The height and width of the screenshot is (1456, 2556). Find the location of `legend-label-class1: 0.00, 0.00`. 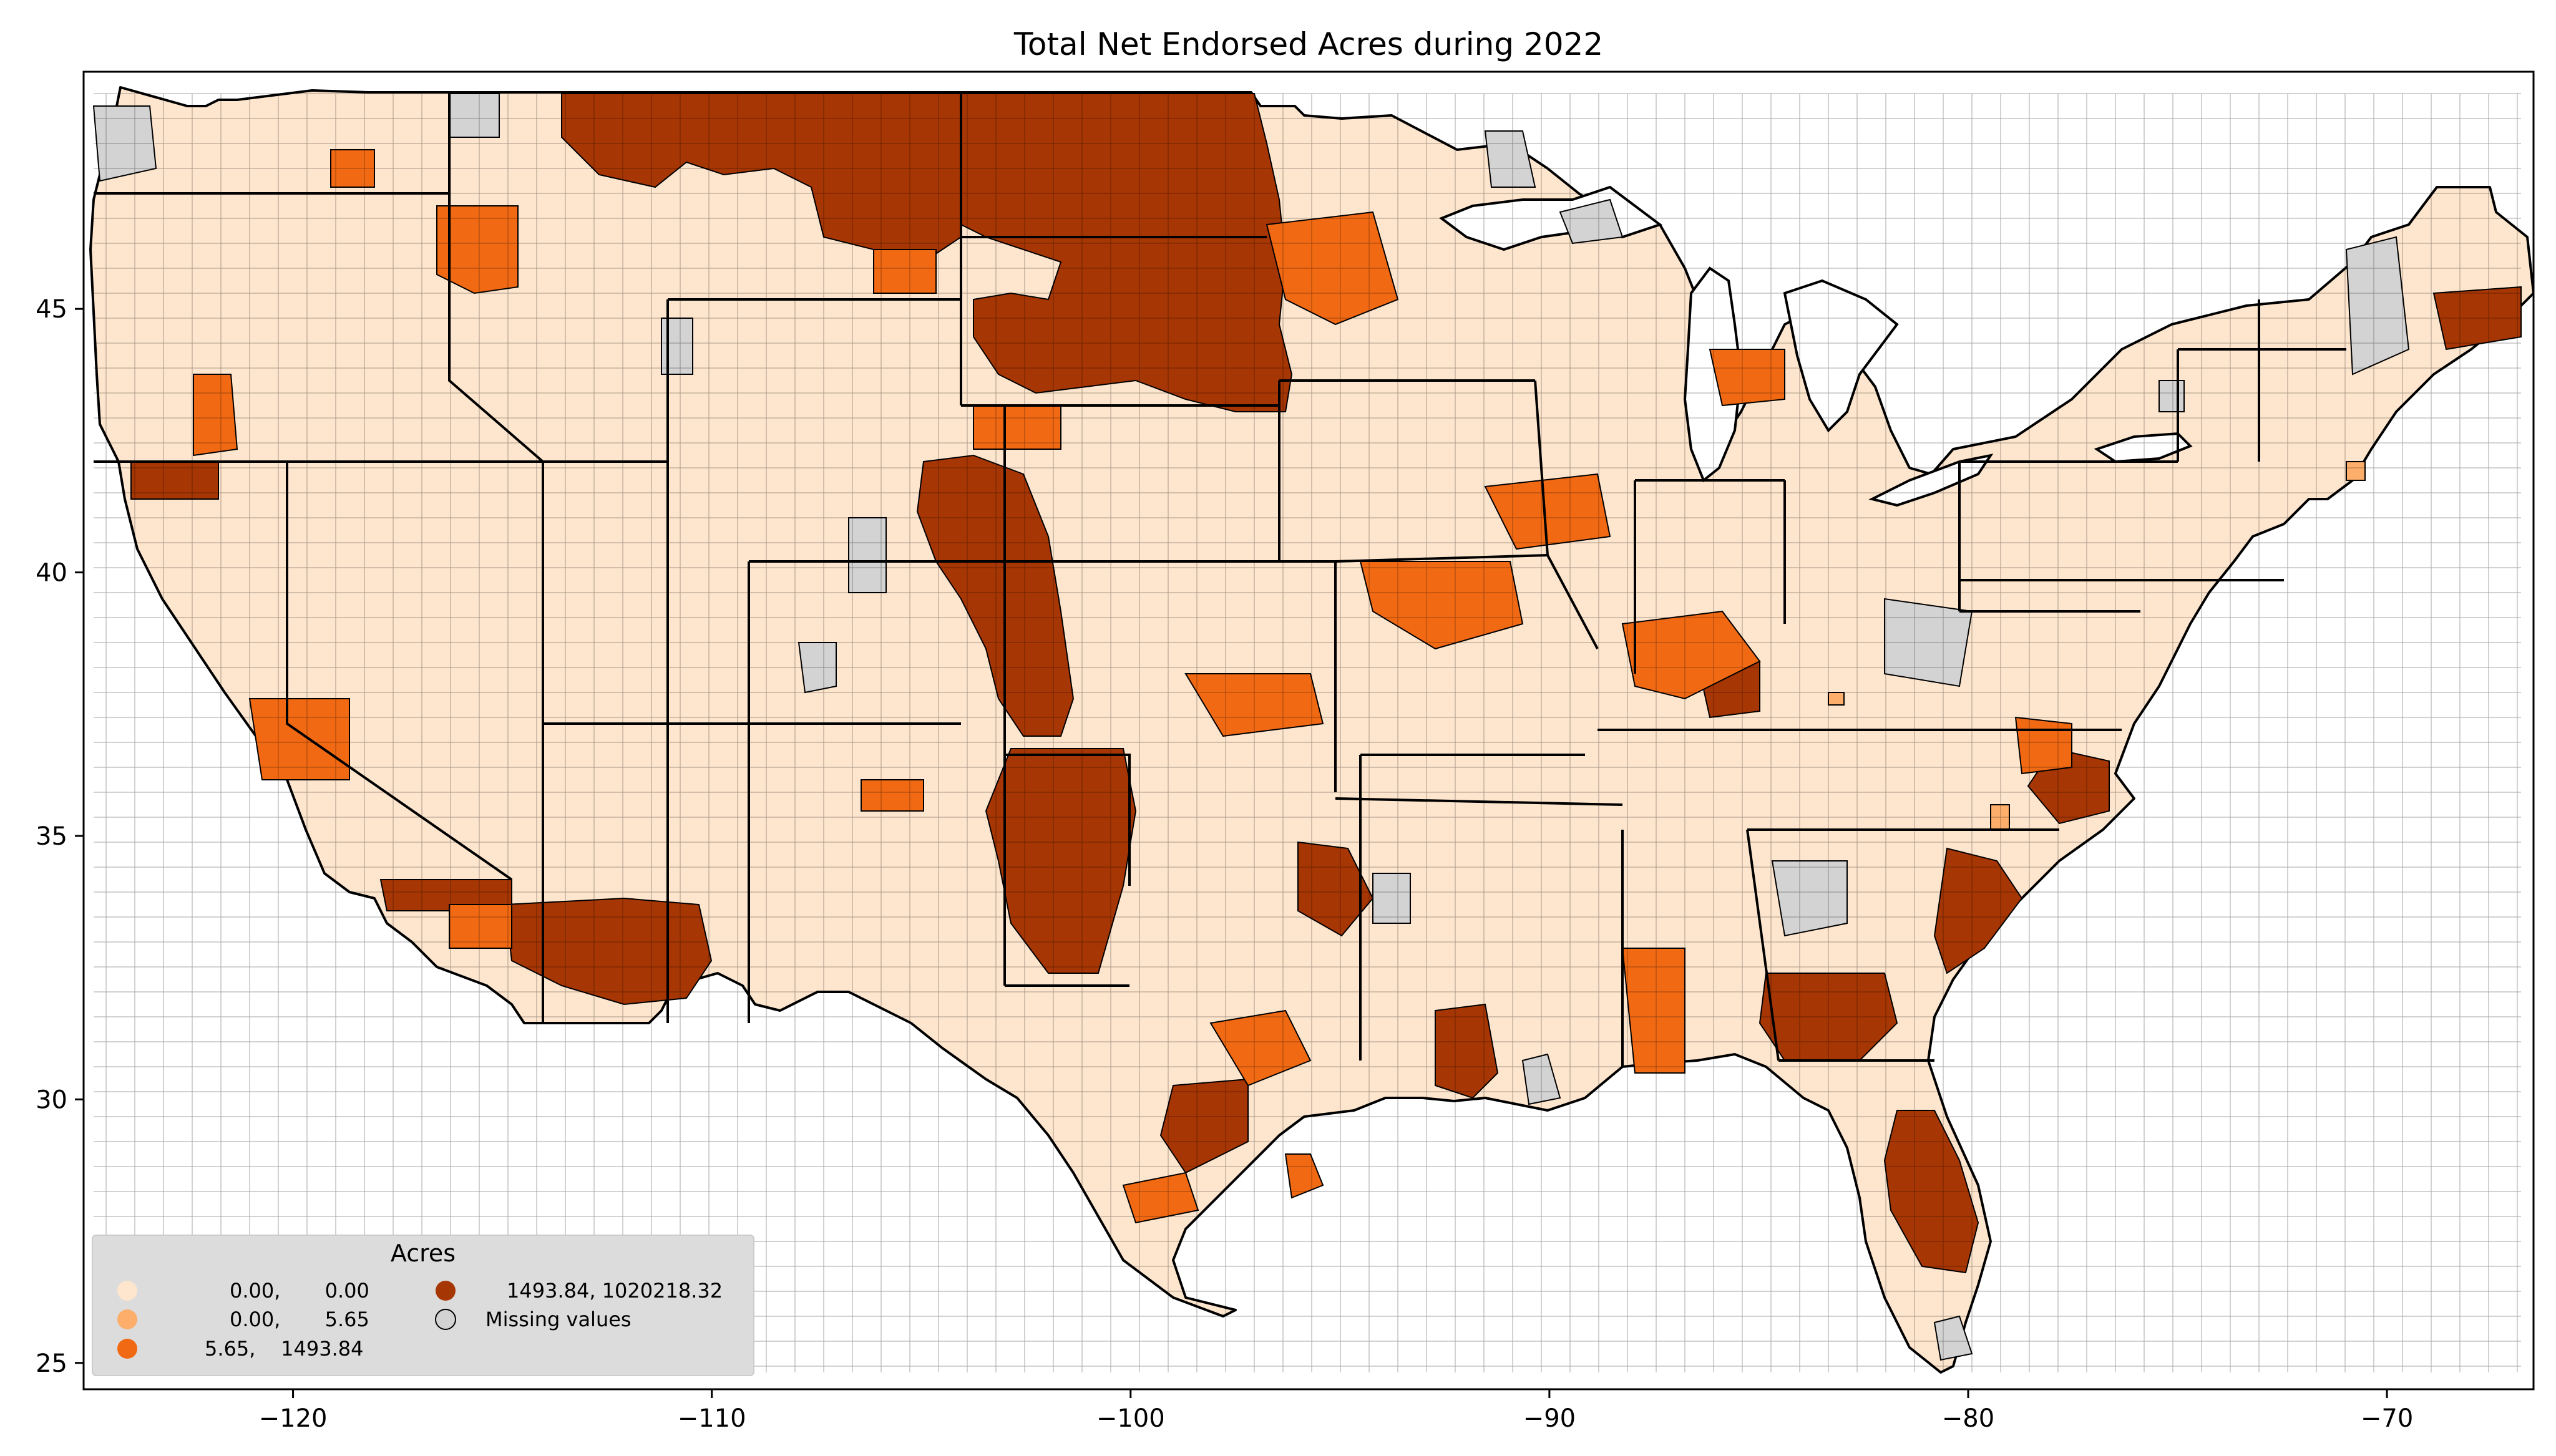

legend-label-class1: 0.00, 0.00 is located at coordinates (299, 1291).